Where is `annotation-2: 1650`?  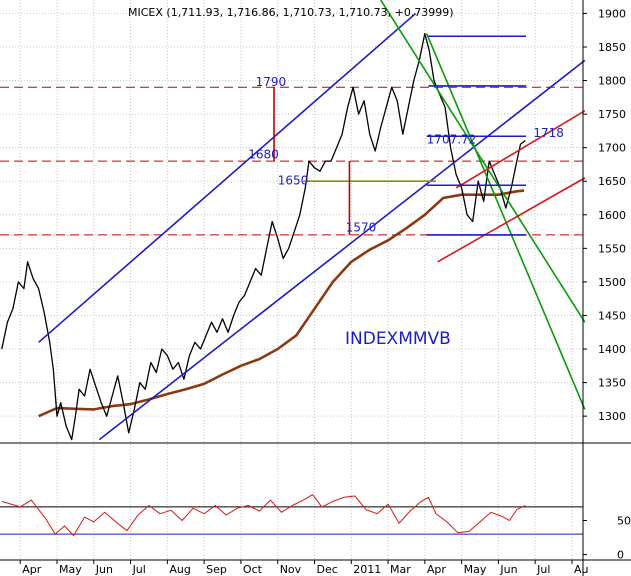
annotation-2: 1650 is located at coordinates (293, 181).